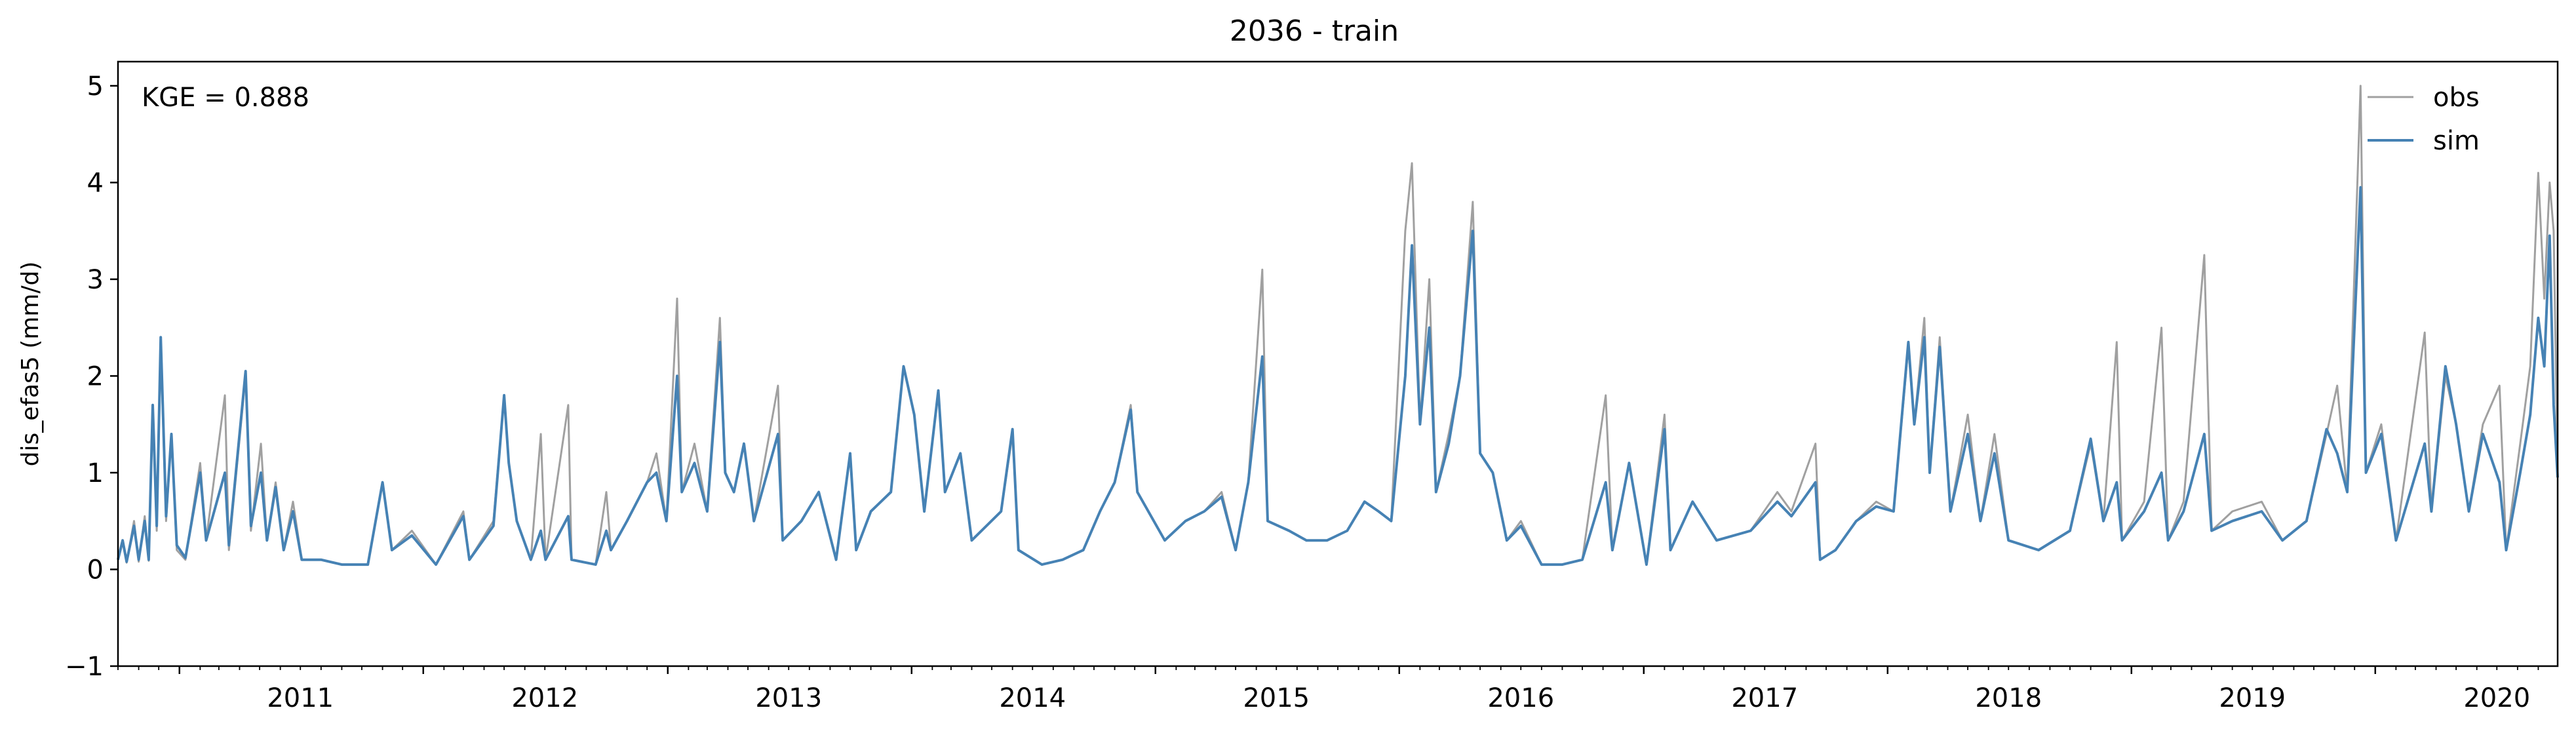  I want to click on x-tick-label: 2017, so click(1765, 698).